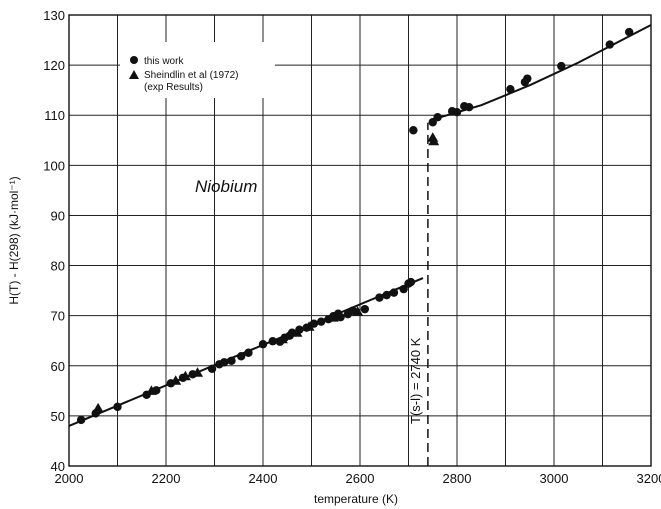 This screenshot has height=509, width=661. Describe the element at coordinates (166, 478) in the screenshot. I see `x-tick-label: 2200` at that location.